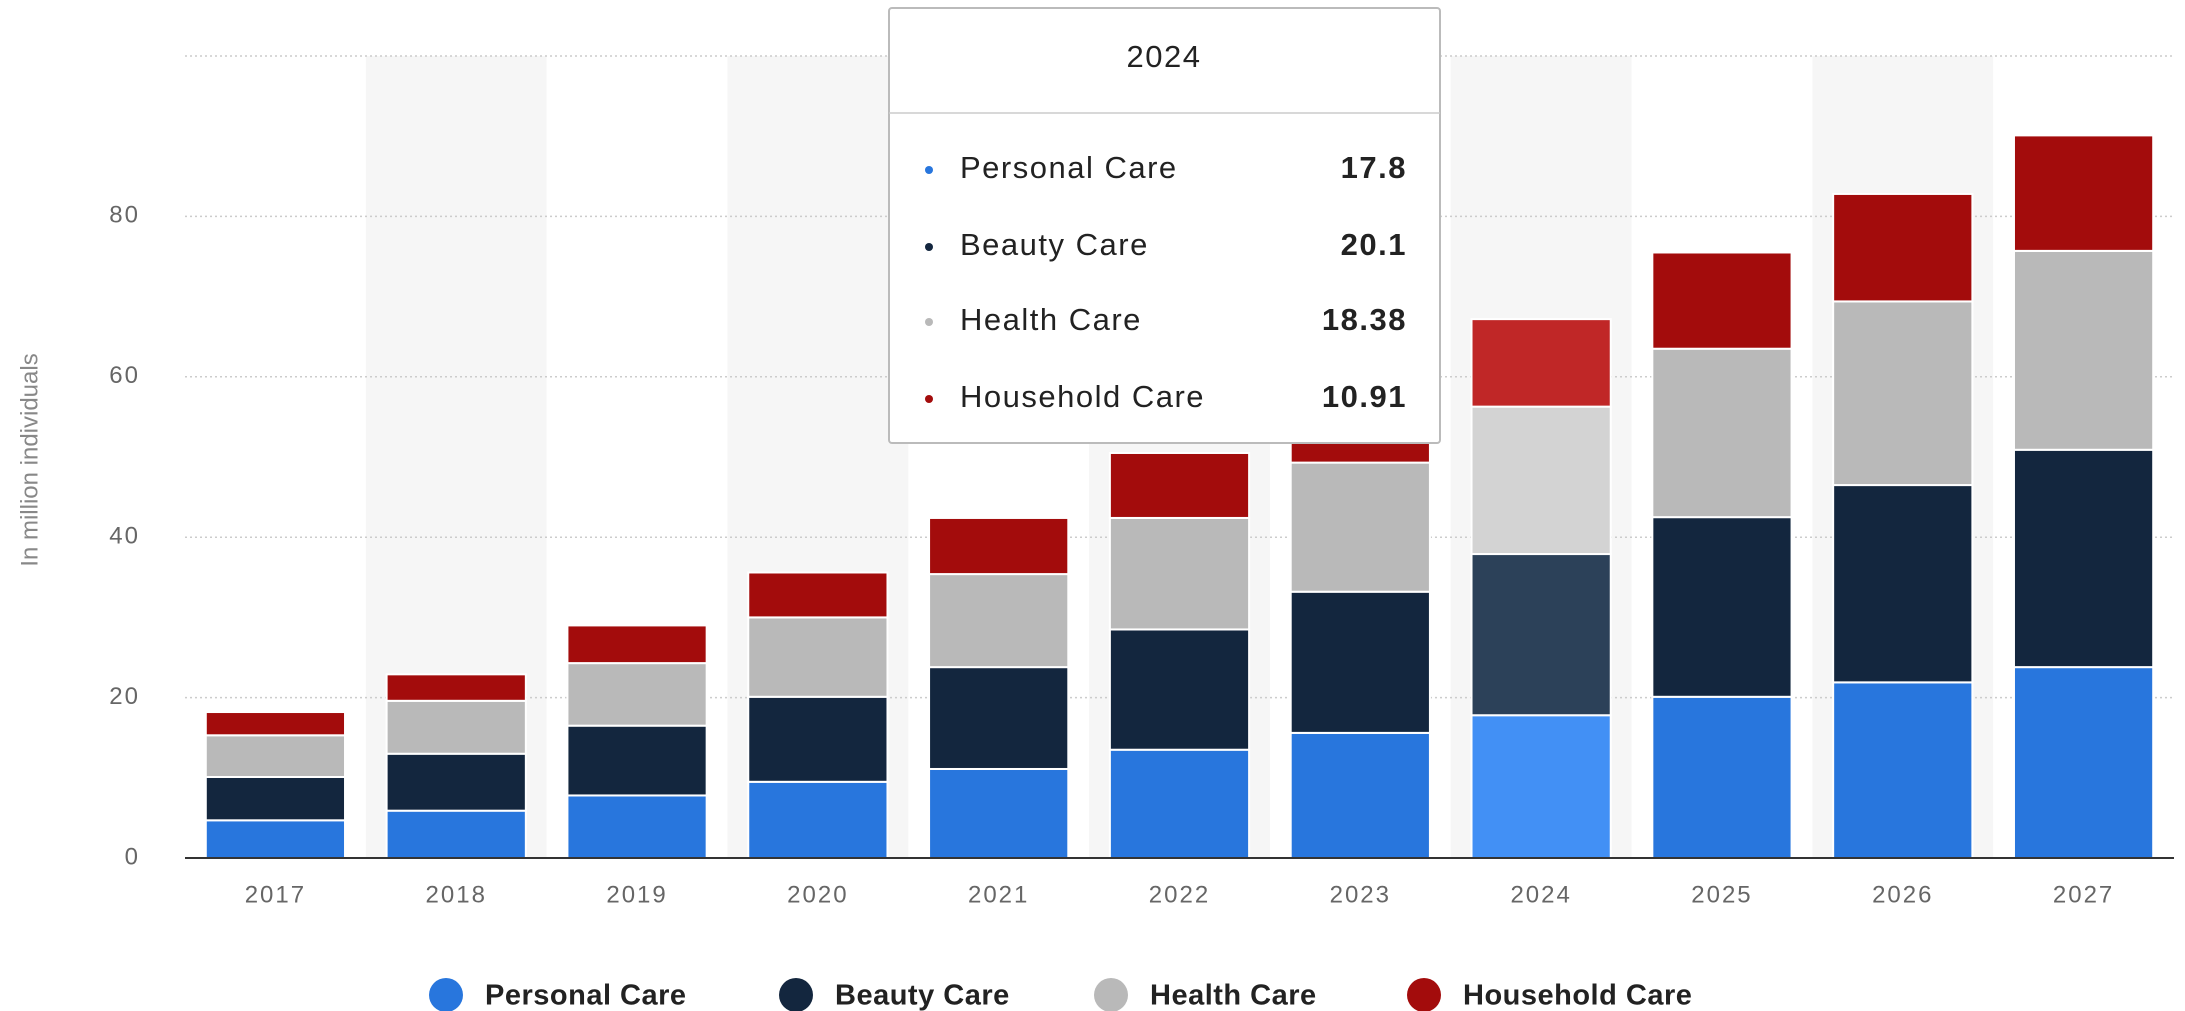  Describe the element at coordinates (1364, 319) in the screenshot. I see `tooltip-value: 18.38` at that location.